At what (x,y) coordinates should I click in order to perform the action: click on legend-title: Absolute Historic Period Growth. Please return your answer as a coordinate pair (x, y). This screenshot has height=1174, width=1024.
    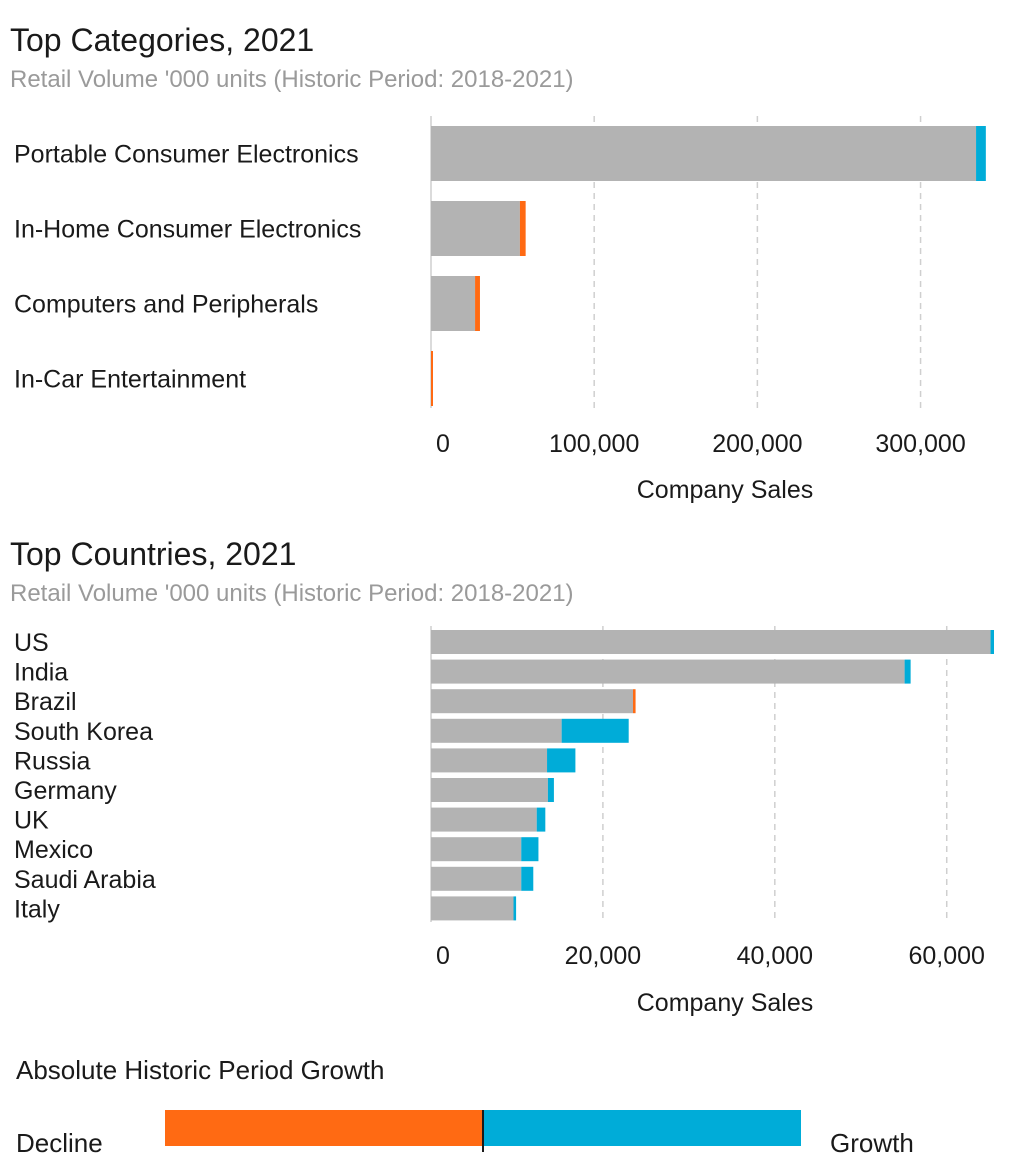
    Looking at the image, I should click on (200, 1070).